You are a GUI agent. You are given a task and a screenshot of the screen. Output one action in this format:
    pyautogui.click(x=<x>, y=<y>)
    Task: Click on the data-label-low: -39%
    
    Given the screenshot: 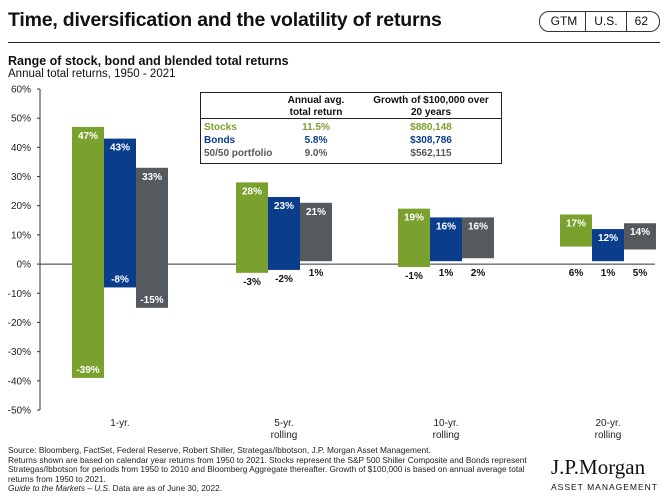 What is the action you would take?
    pyautogui.click(x=87, y=370)
    